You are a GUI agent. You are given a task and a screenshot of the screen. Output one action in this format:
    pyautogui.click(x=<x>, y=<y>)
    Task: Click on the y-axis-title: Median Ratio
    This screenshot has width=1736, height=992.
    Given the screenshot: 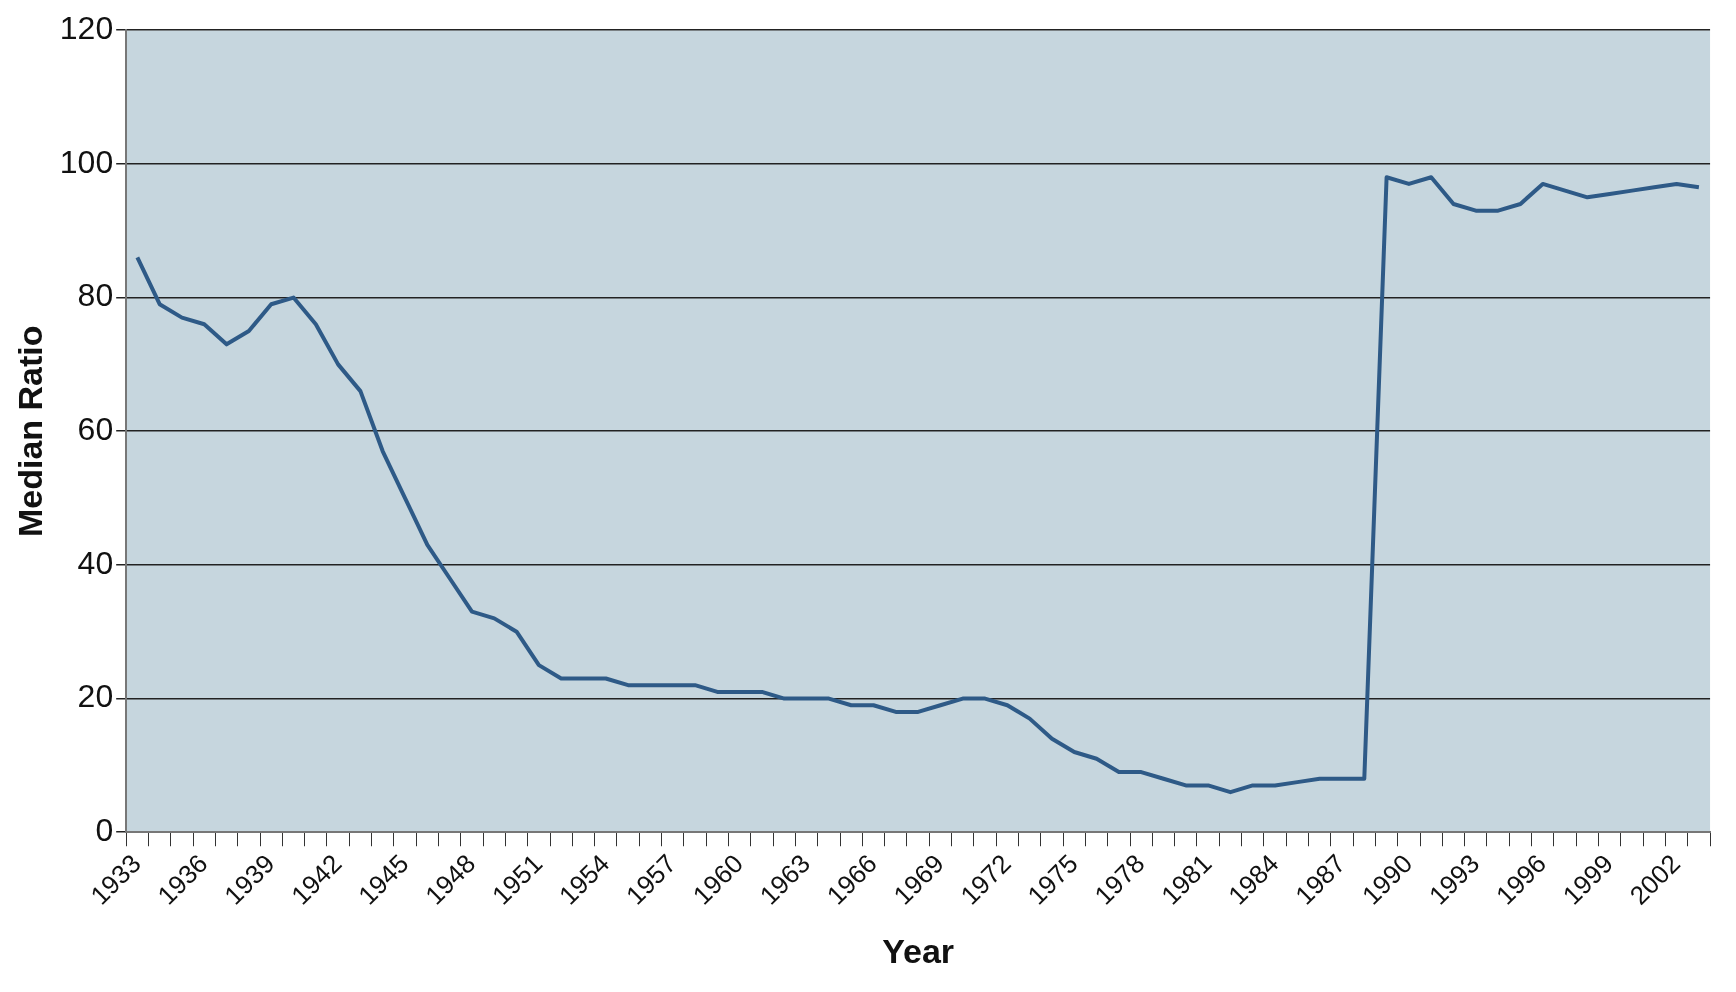 What is the action you would take?
    pyautogui.click(x=29, y=431)
    